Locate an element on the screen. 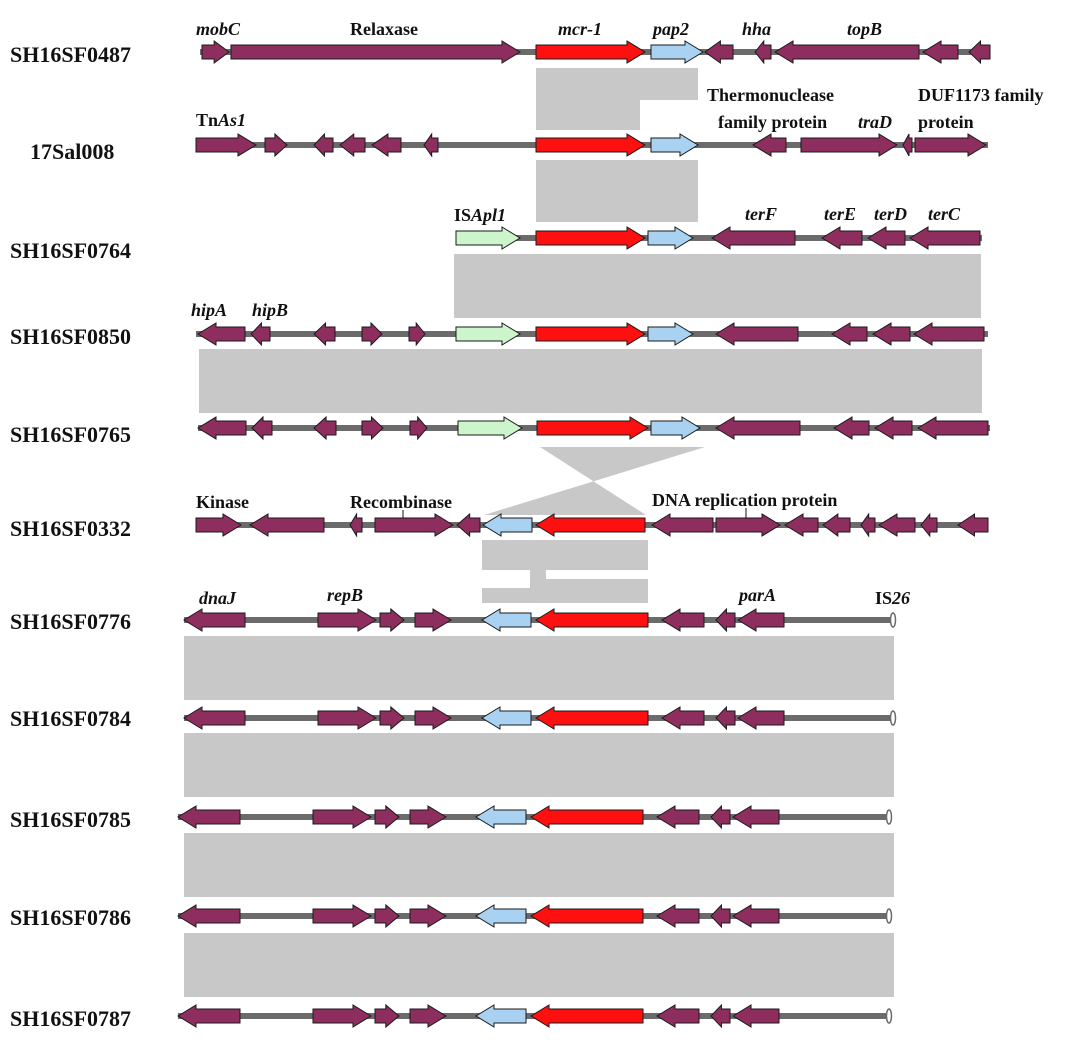 The height and width of the screenshot is (1046, 1084). track-sh16sf0765 is located at coordinates (593, 428).